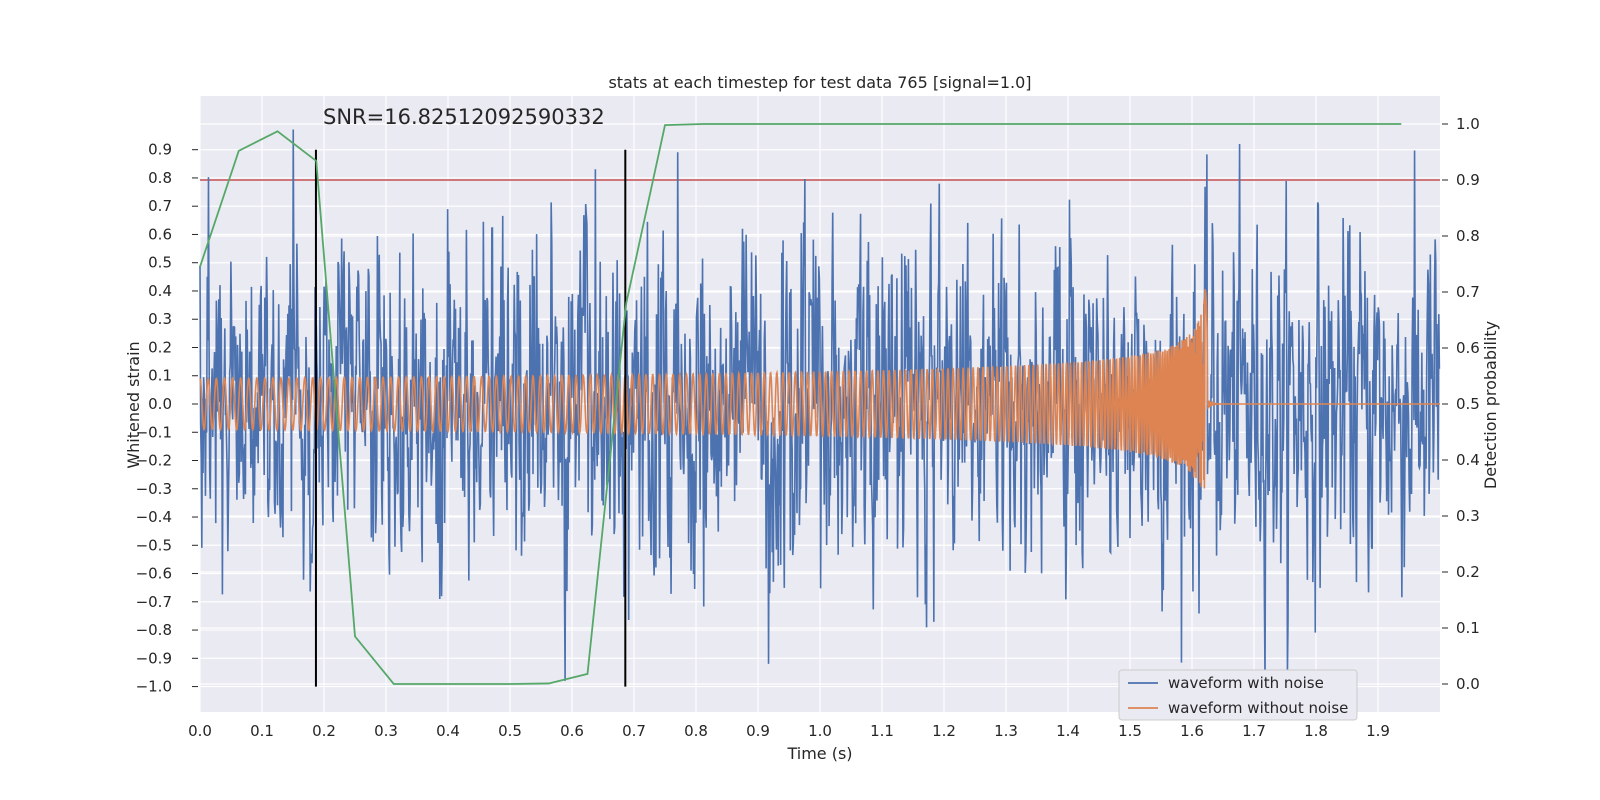 The image size is (1600, 800). Describe the element at coordinates (1254, 731) in the screenshot. I see `x-tick-label: 1.7` at that location.